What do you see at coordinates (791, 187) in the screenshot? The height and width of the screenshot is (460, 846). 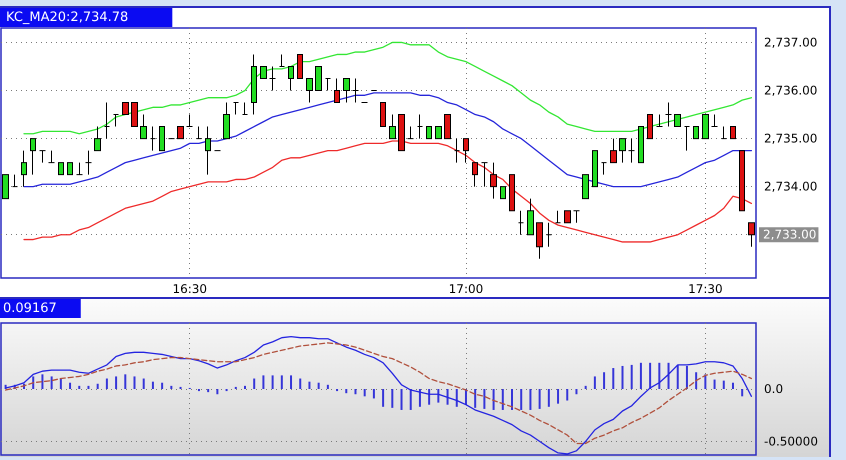 I see `y-tick-label: 2,734.00` at bounding box center [791, 187].